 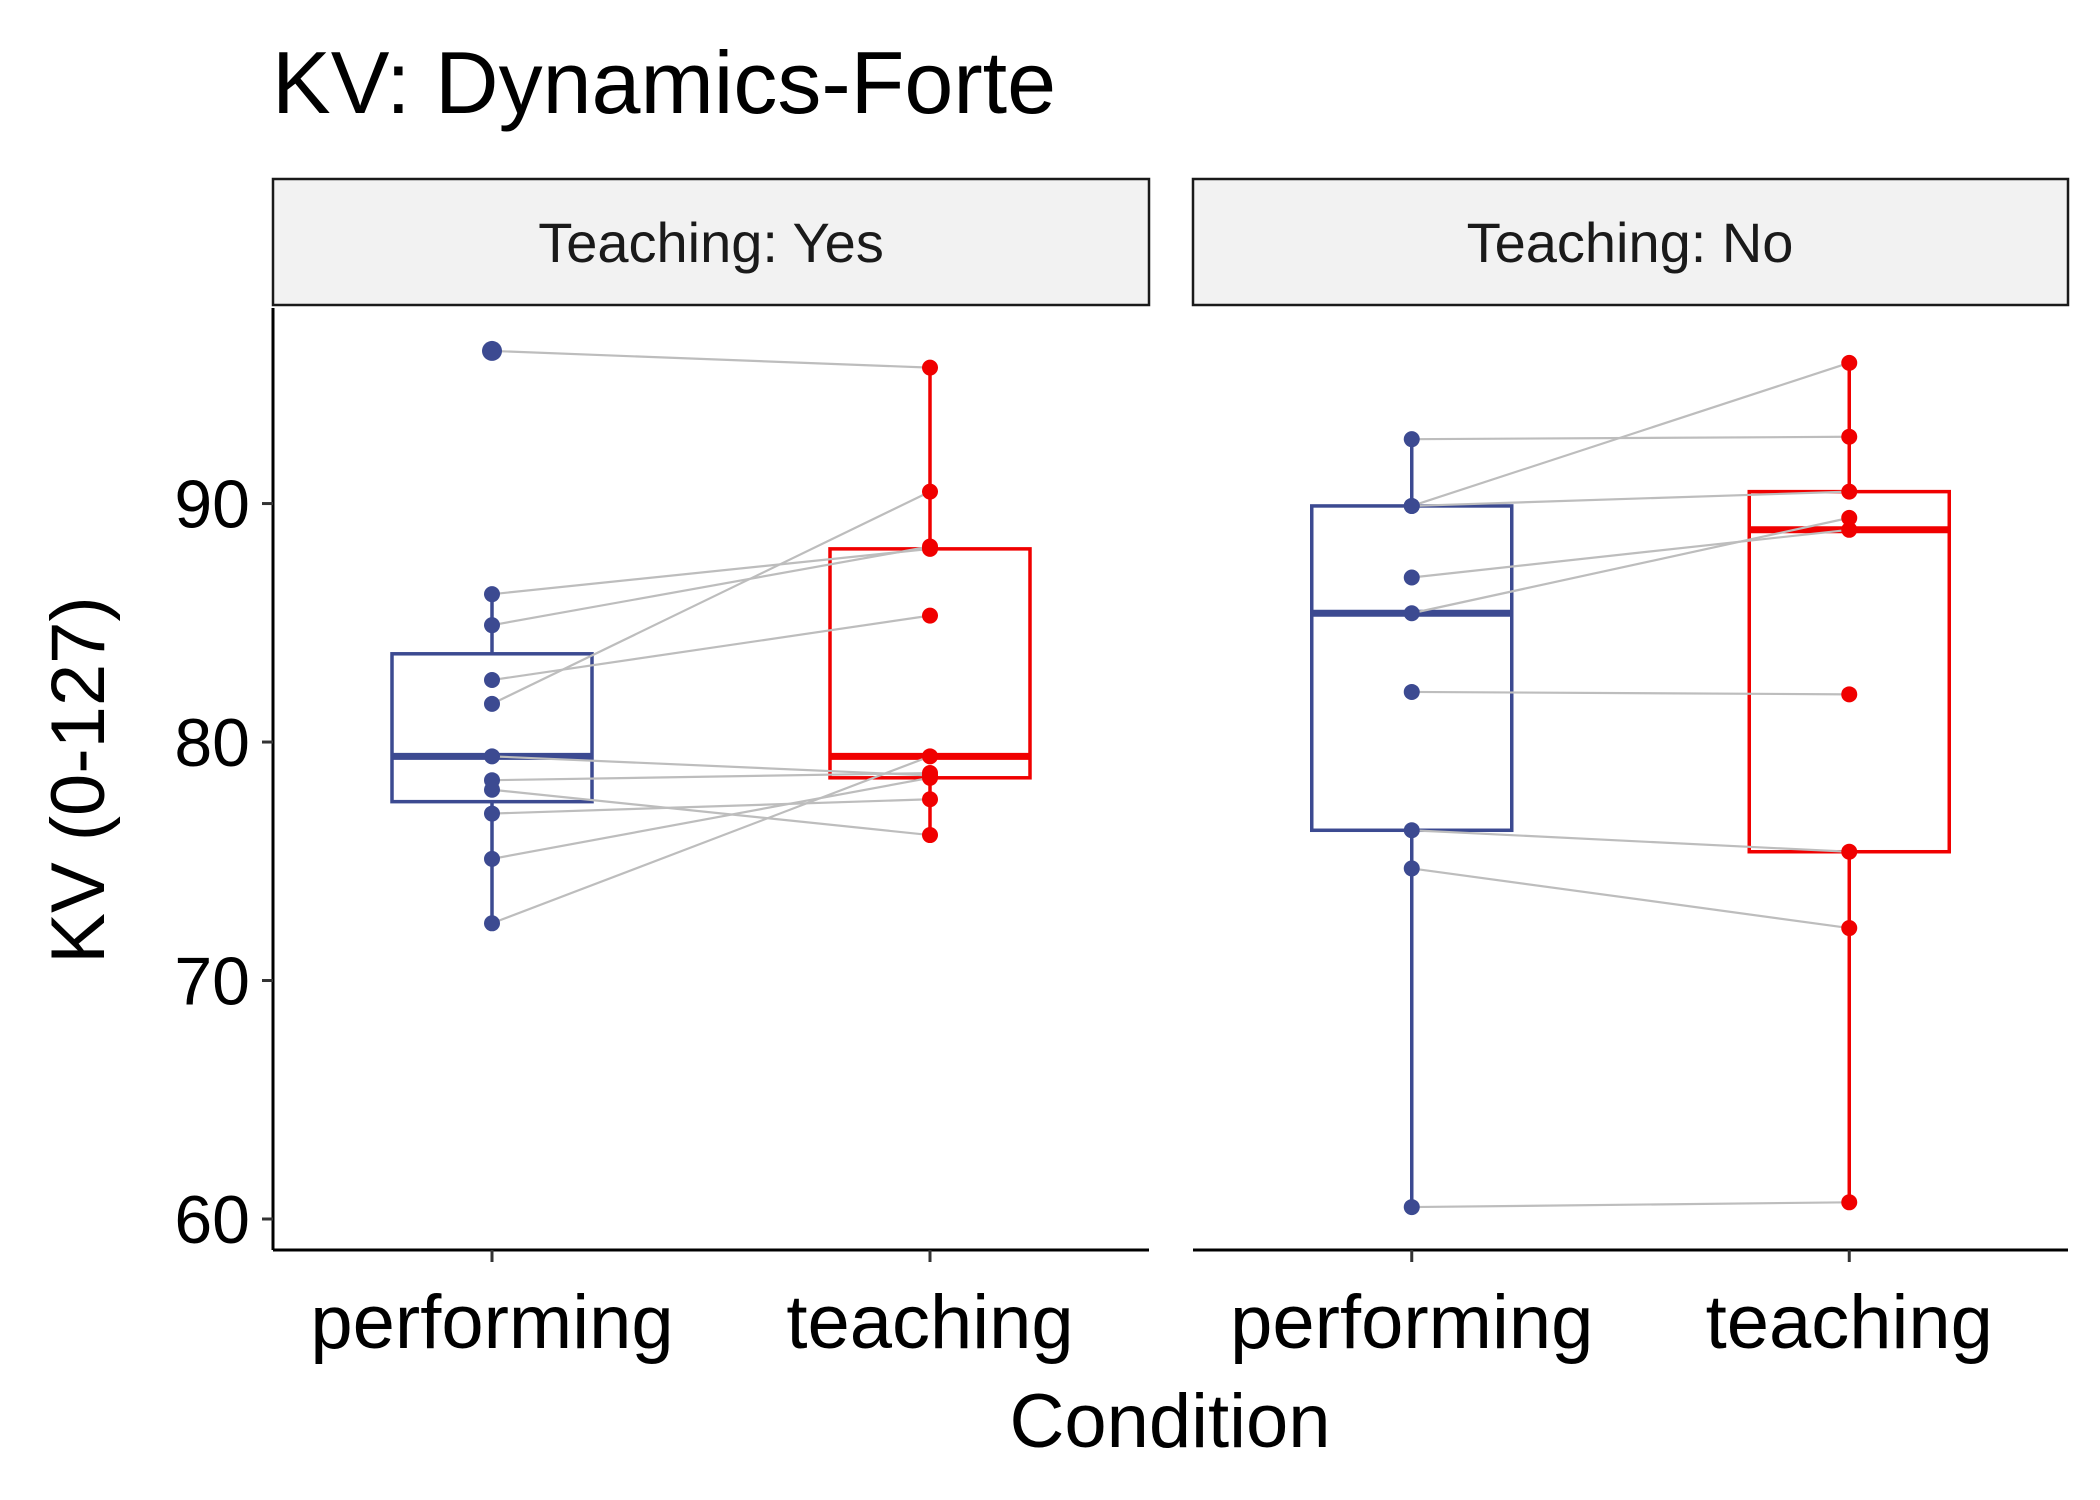 What do you see at coordinates (212, 743) in the screenshot?
I see `y-tick-label: 80` at bounding box center [212, 743].